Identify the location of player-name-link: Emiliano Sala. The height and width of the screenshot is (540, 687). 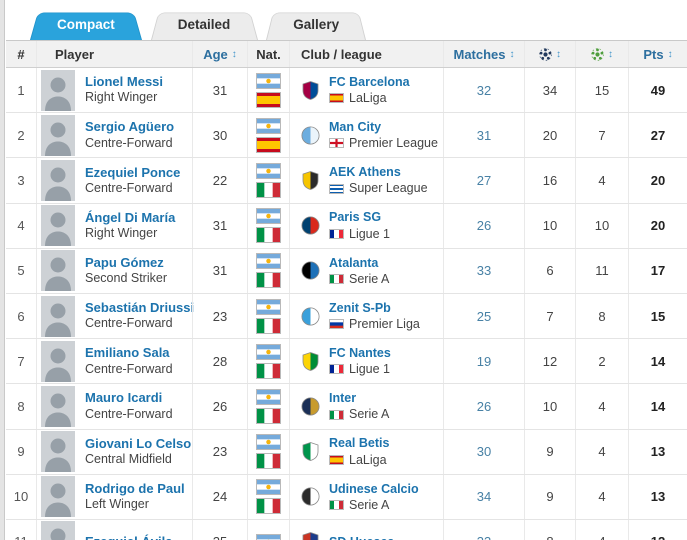
(127, 353).